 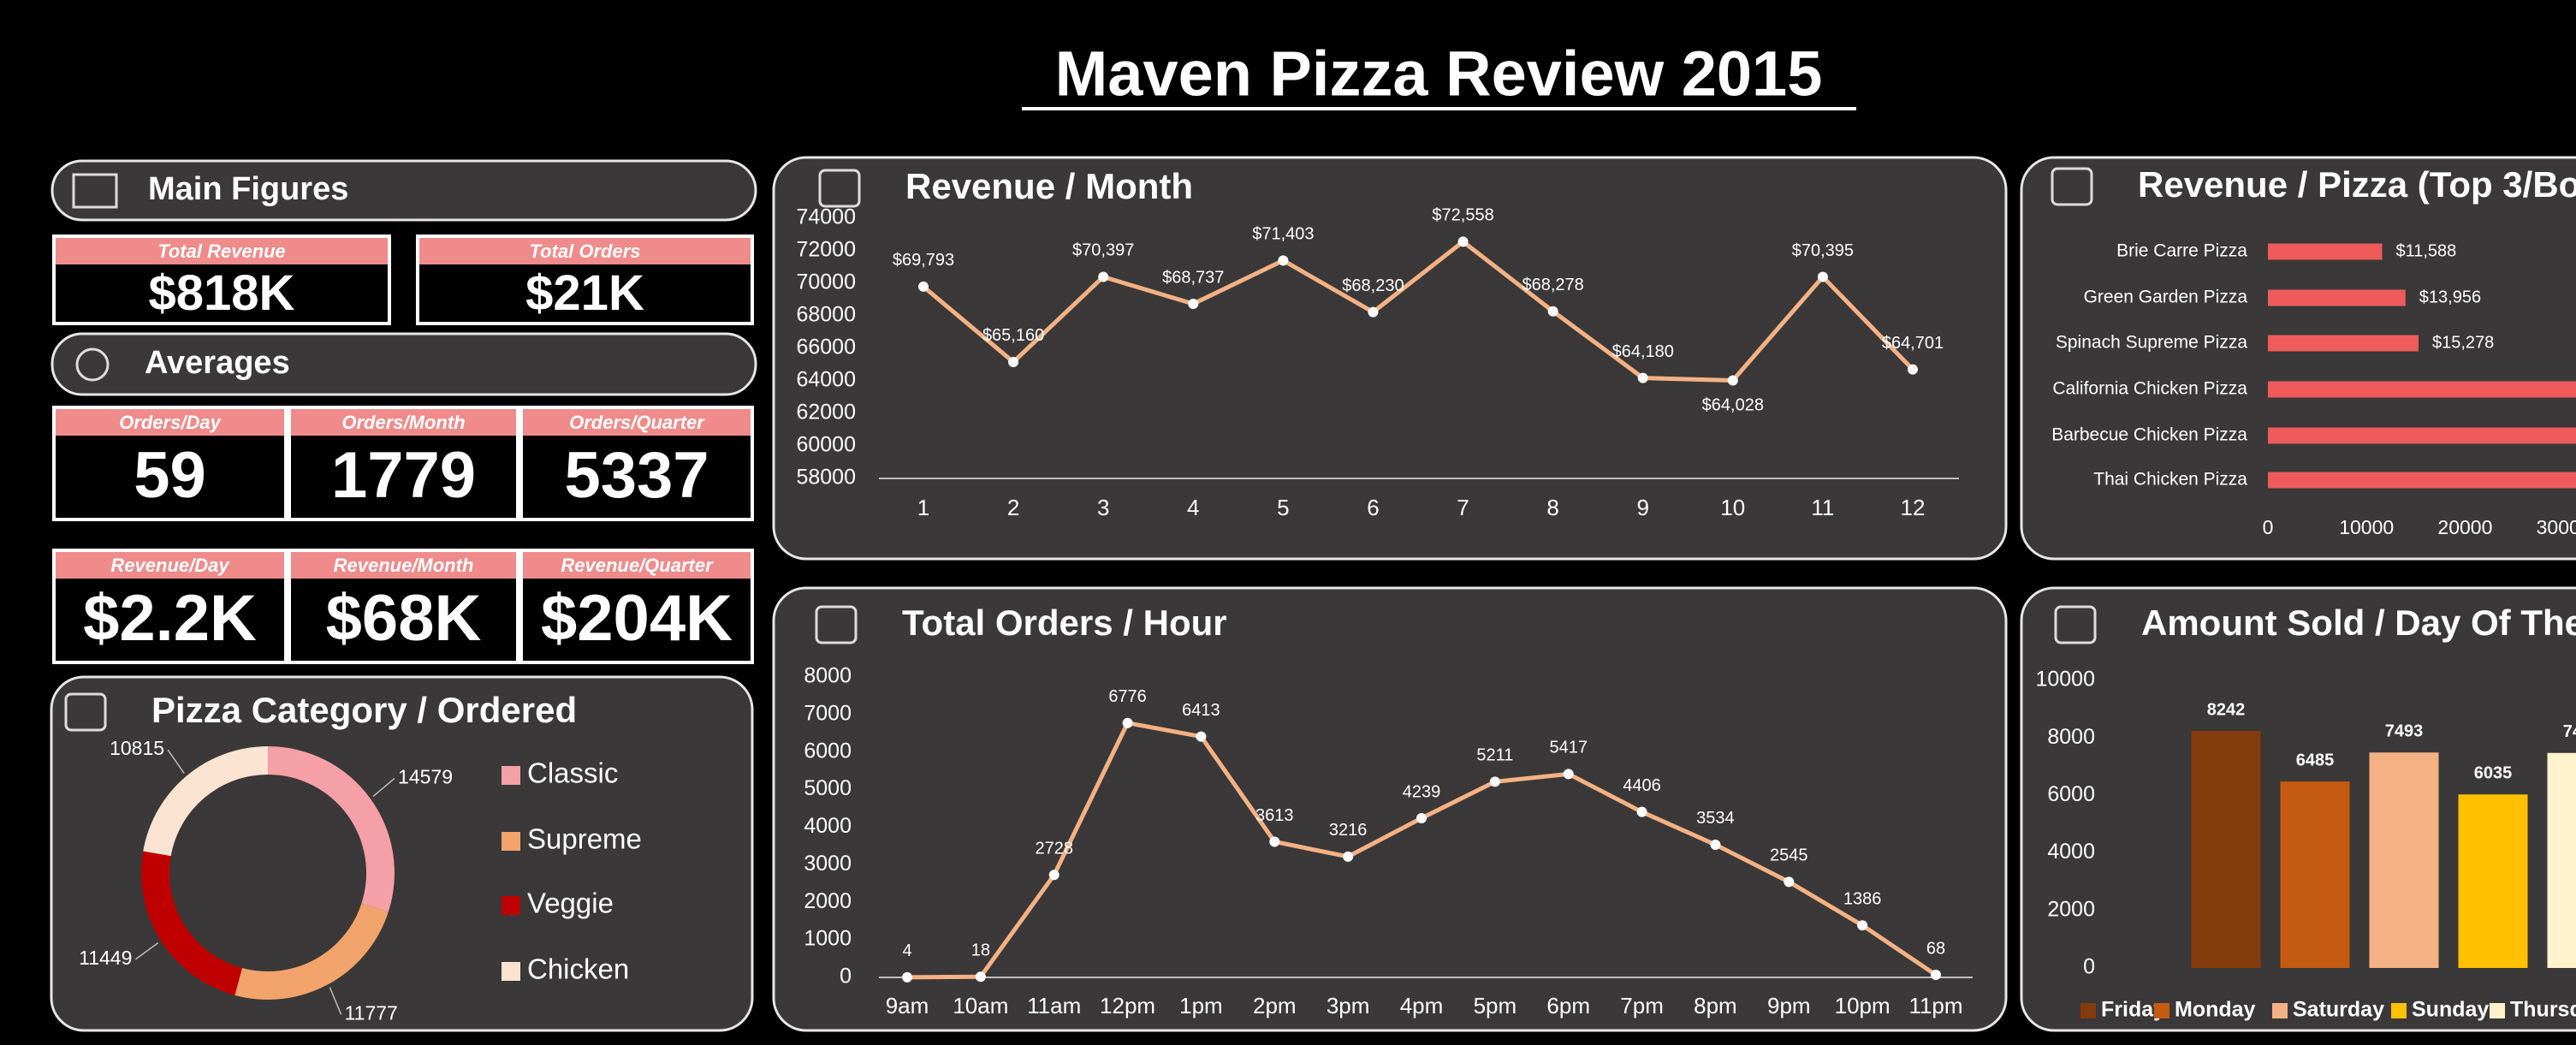 I want to click on x-tick-label: 0, so click(x=2268, y=527).